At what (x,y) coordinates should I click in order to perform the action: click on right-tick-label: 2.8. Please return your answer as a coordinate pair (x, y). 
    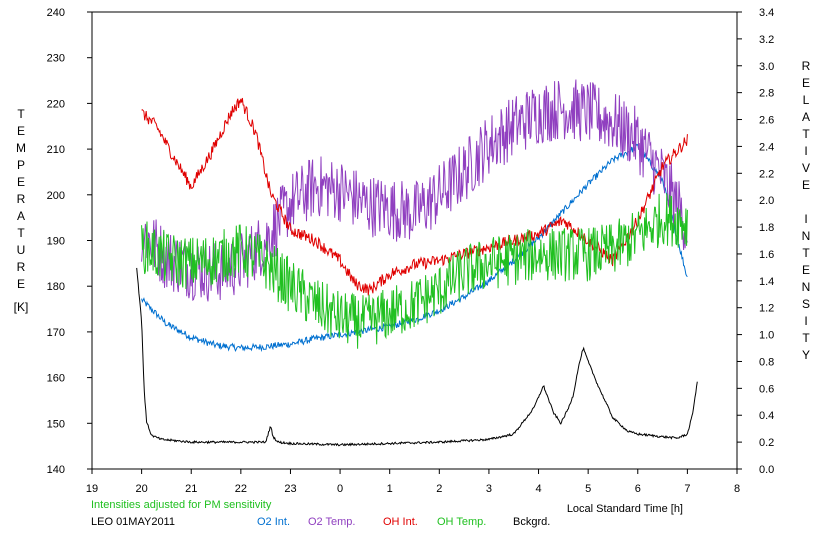
    Looking at the image, I should click on (766, 94).